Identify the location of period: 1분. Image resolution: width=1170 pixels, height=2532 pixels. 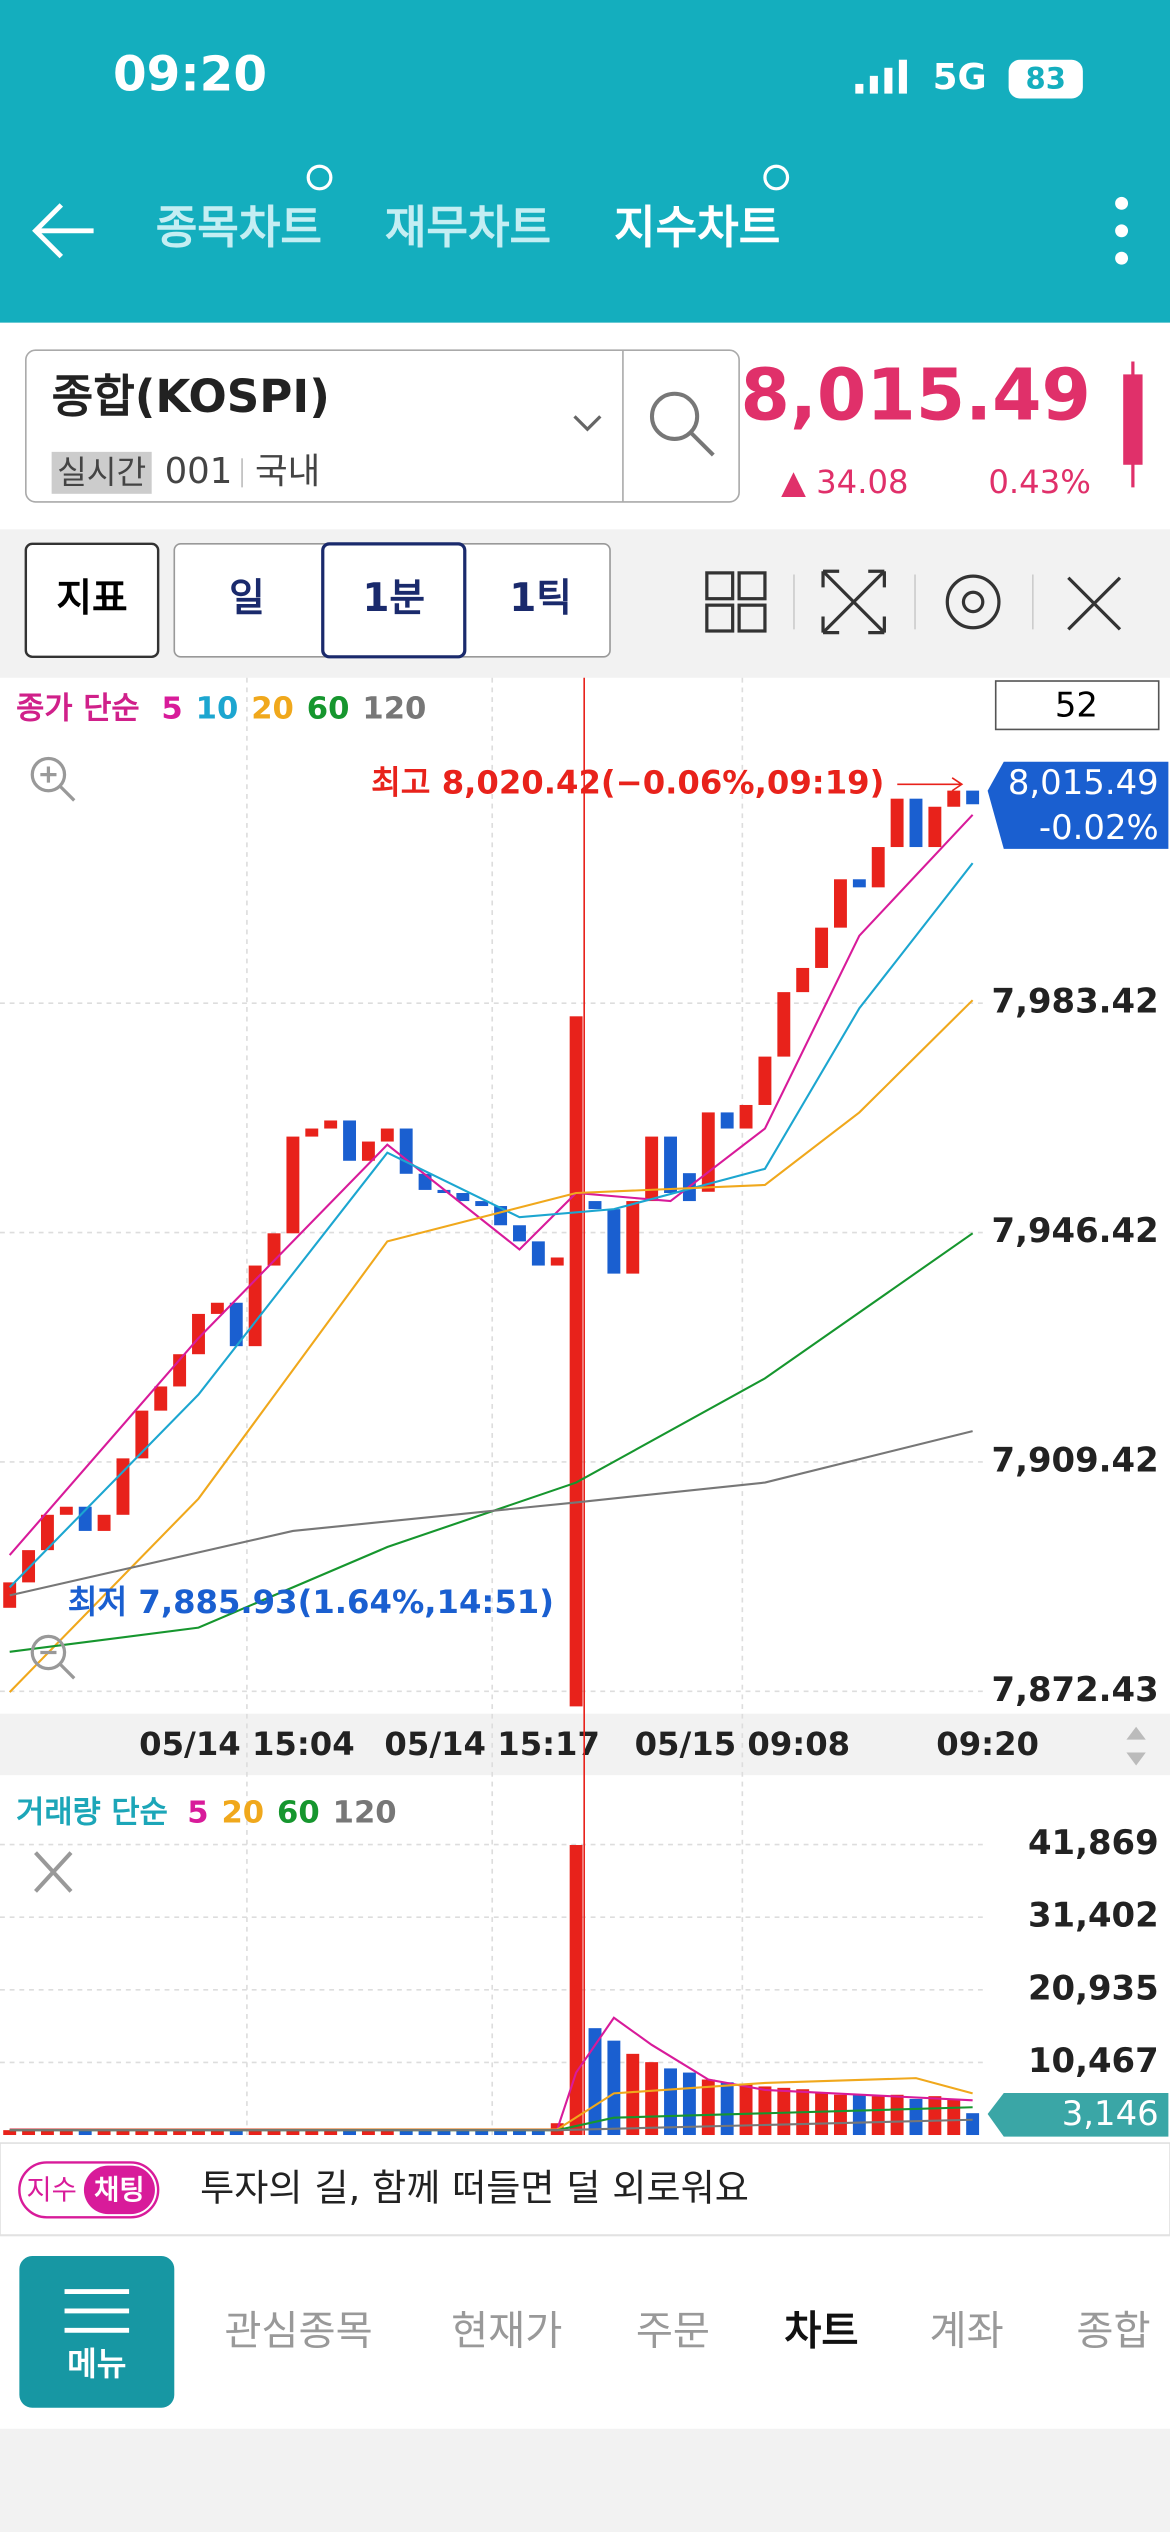
(393, 598).